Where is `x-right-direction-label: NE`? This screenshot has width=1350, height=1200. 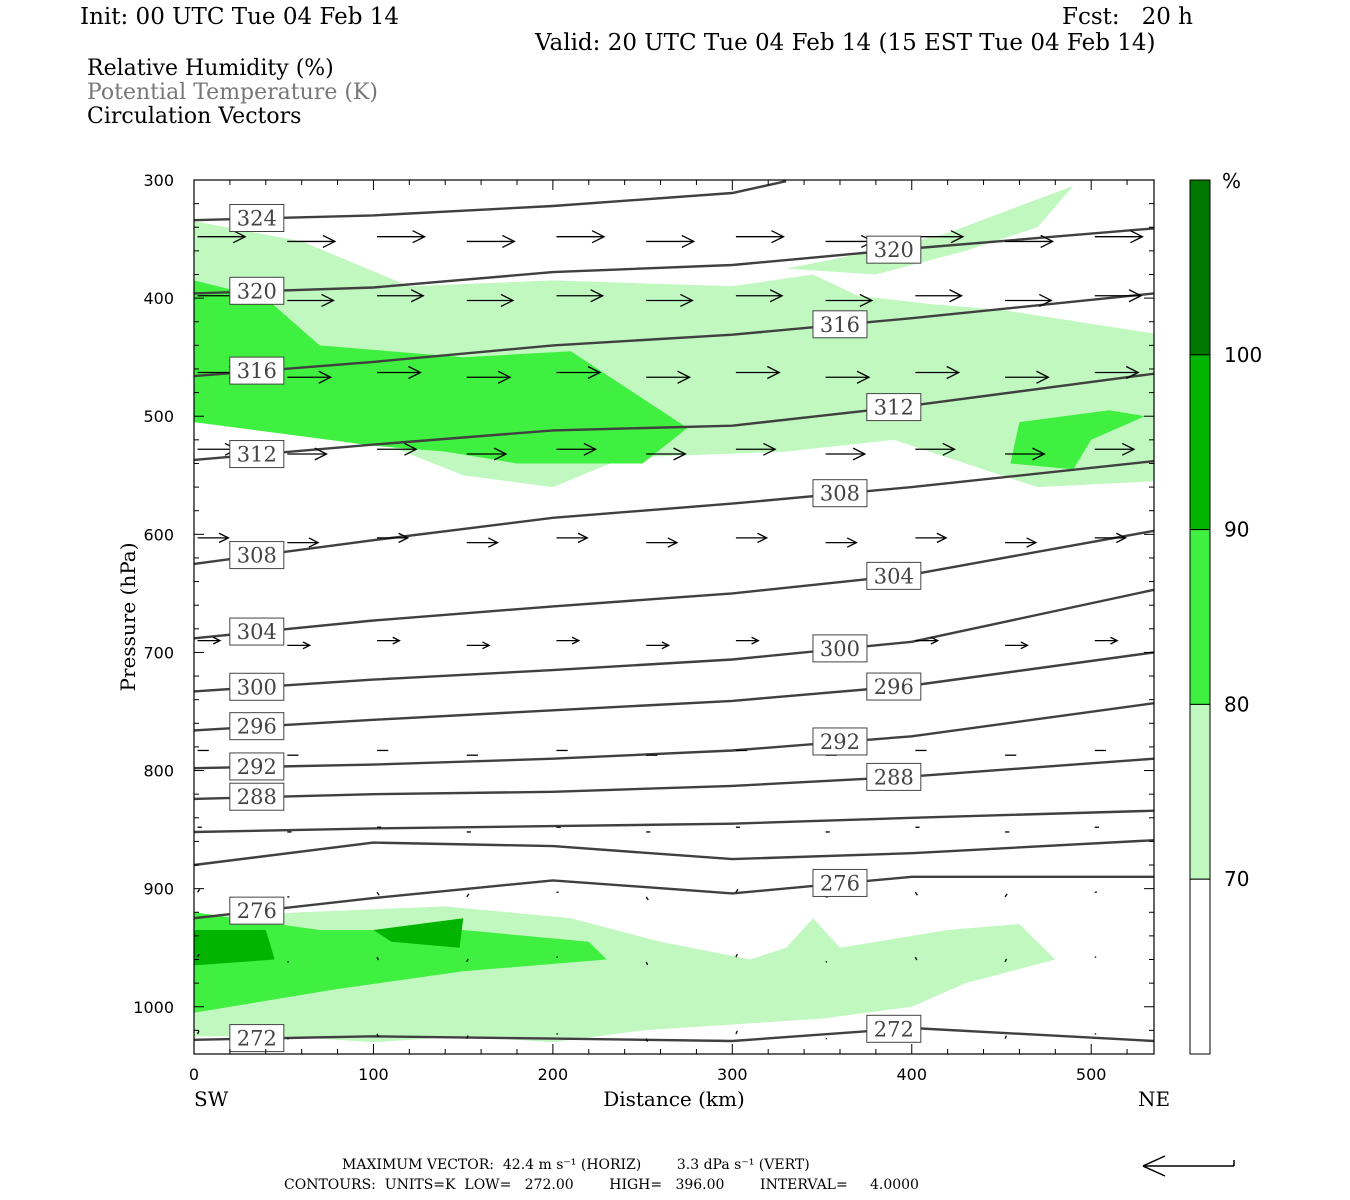
x-right-direction-label: NE is located at coordinates (1154, 1099).